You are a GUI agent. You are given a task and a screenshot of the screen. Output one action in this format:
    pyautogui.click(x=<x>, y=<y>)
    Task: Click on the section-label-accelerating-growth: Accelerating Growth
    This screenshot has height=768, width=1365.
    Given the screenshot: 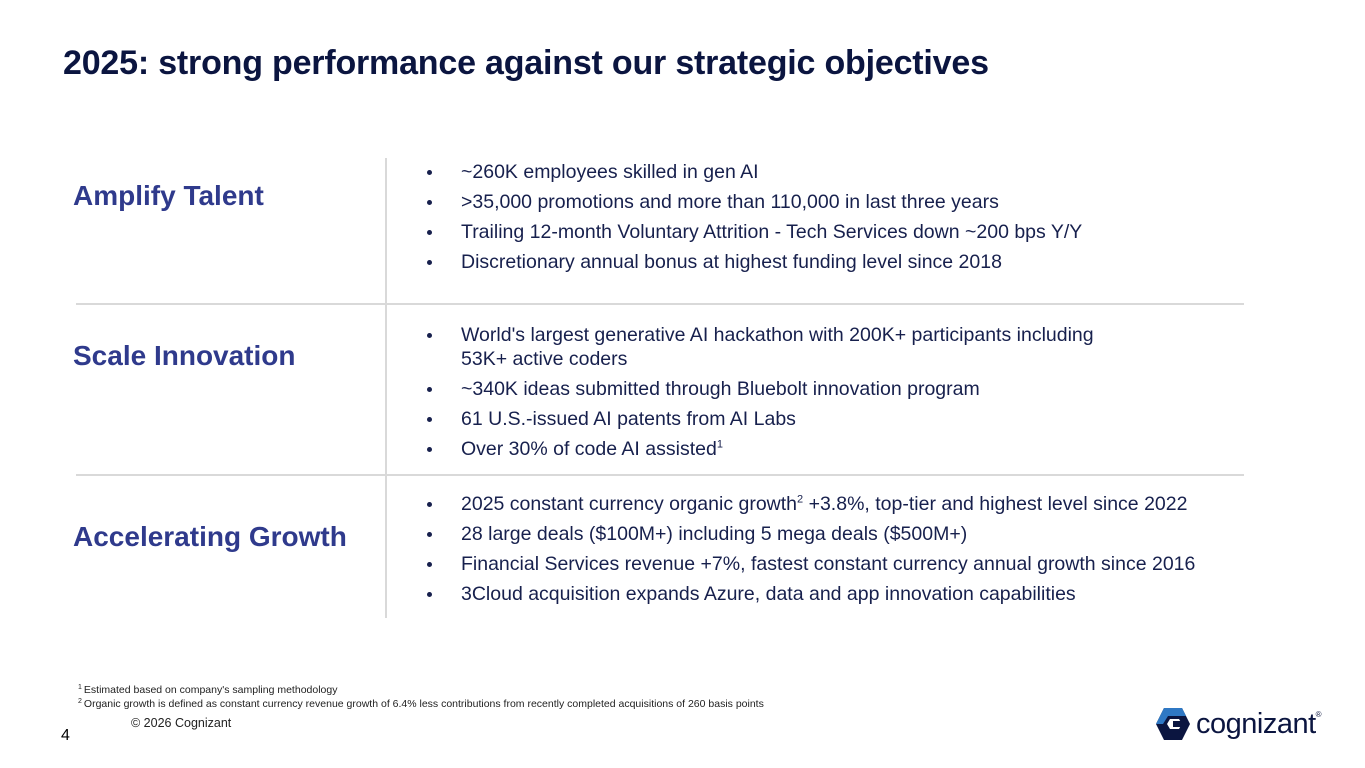 What is the action you would take?
    pyautogui.click(x=210, y=536)
    